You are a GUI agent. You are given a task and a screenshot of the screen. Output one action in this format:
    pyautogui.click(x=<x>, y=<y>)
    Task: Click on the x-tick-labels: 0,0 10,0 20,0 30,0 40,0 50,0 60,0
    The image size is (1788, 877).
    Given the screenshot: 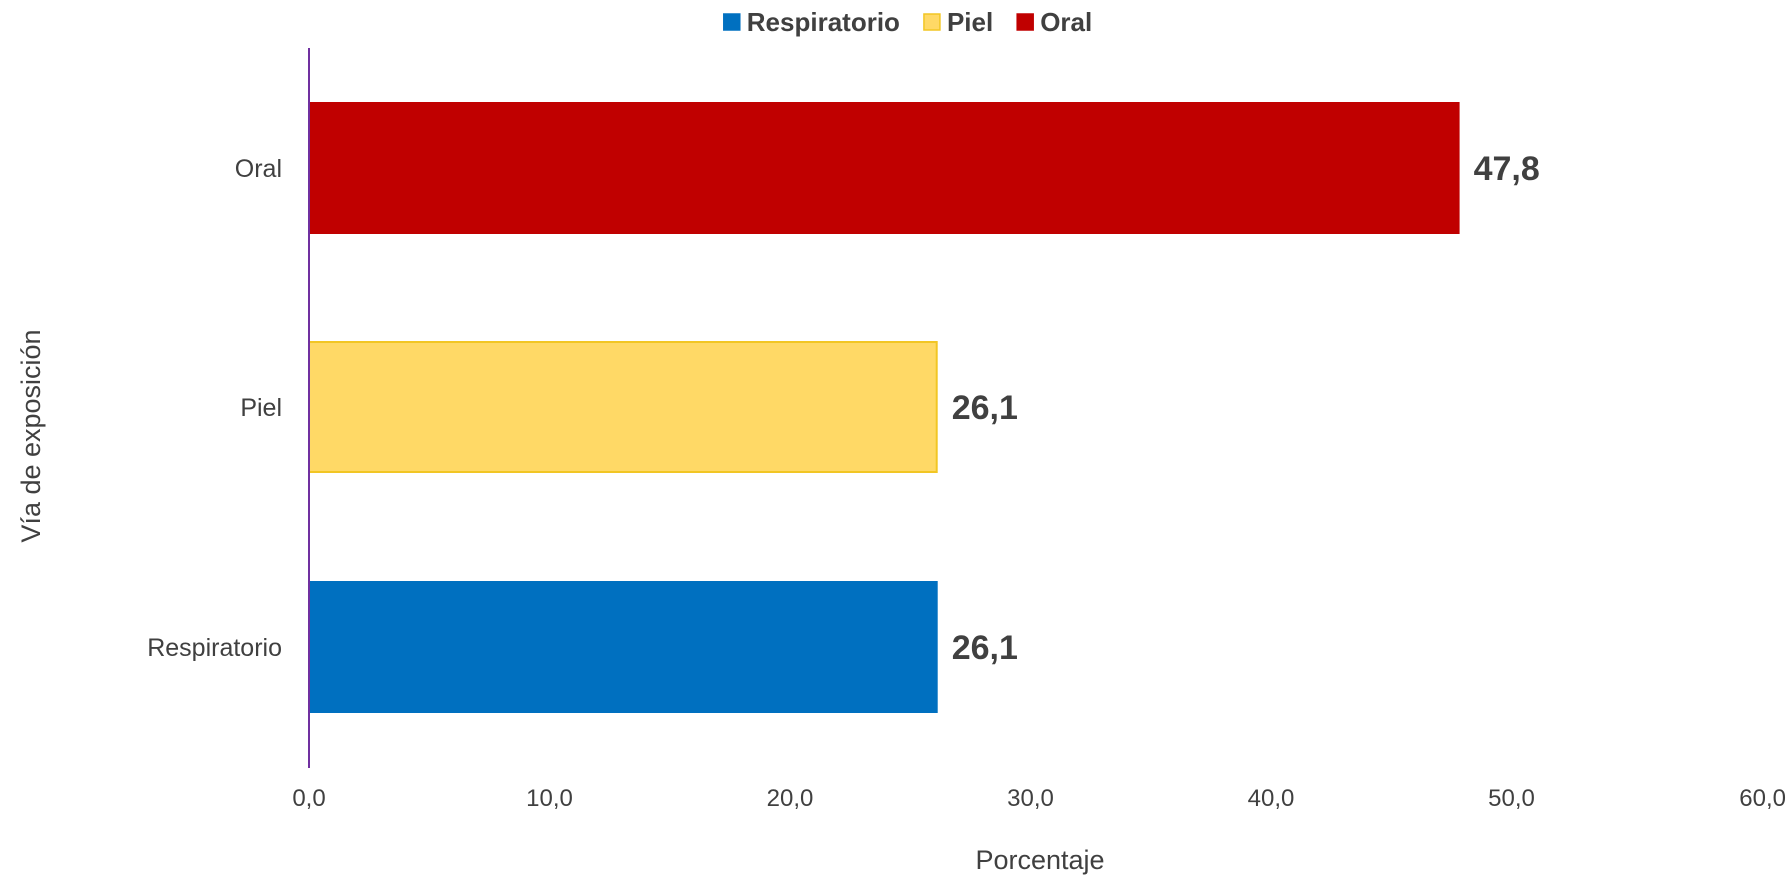 What is the action you would take?
    pyautogui.click(x=1039, y=798)
    